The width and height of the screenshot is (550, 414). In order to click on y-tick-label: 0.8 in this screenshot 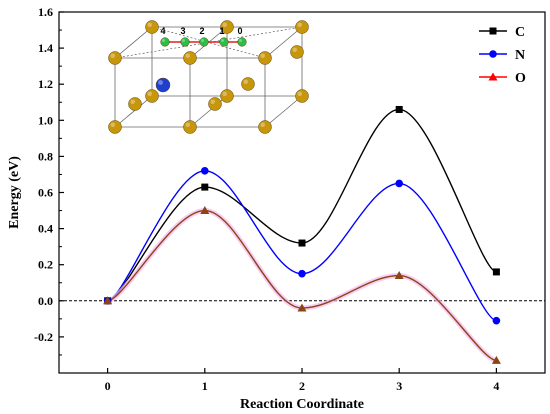, I will do `click(45, 156)`.